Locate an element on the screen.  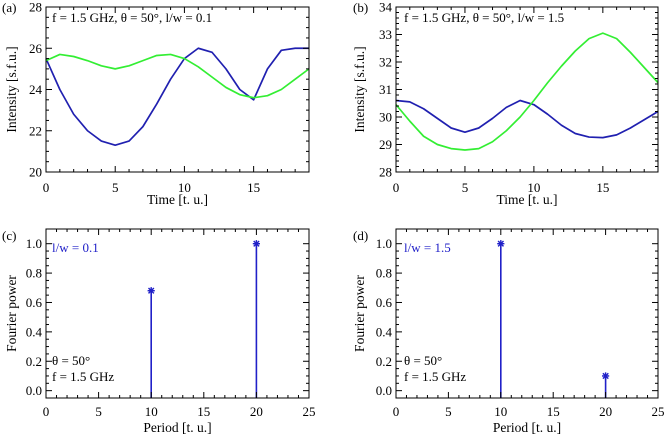
y-tick-label: 29 is located at coordinates (385, 144).